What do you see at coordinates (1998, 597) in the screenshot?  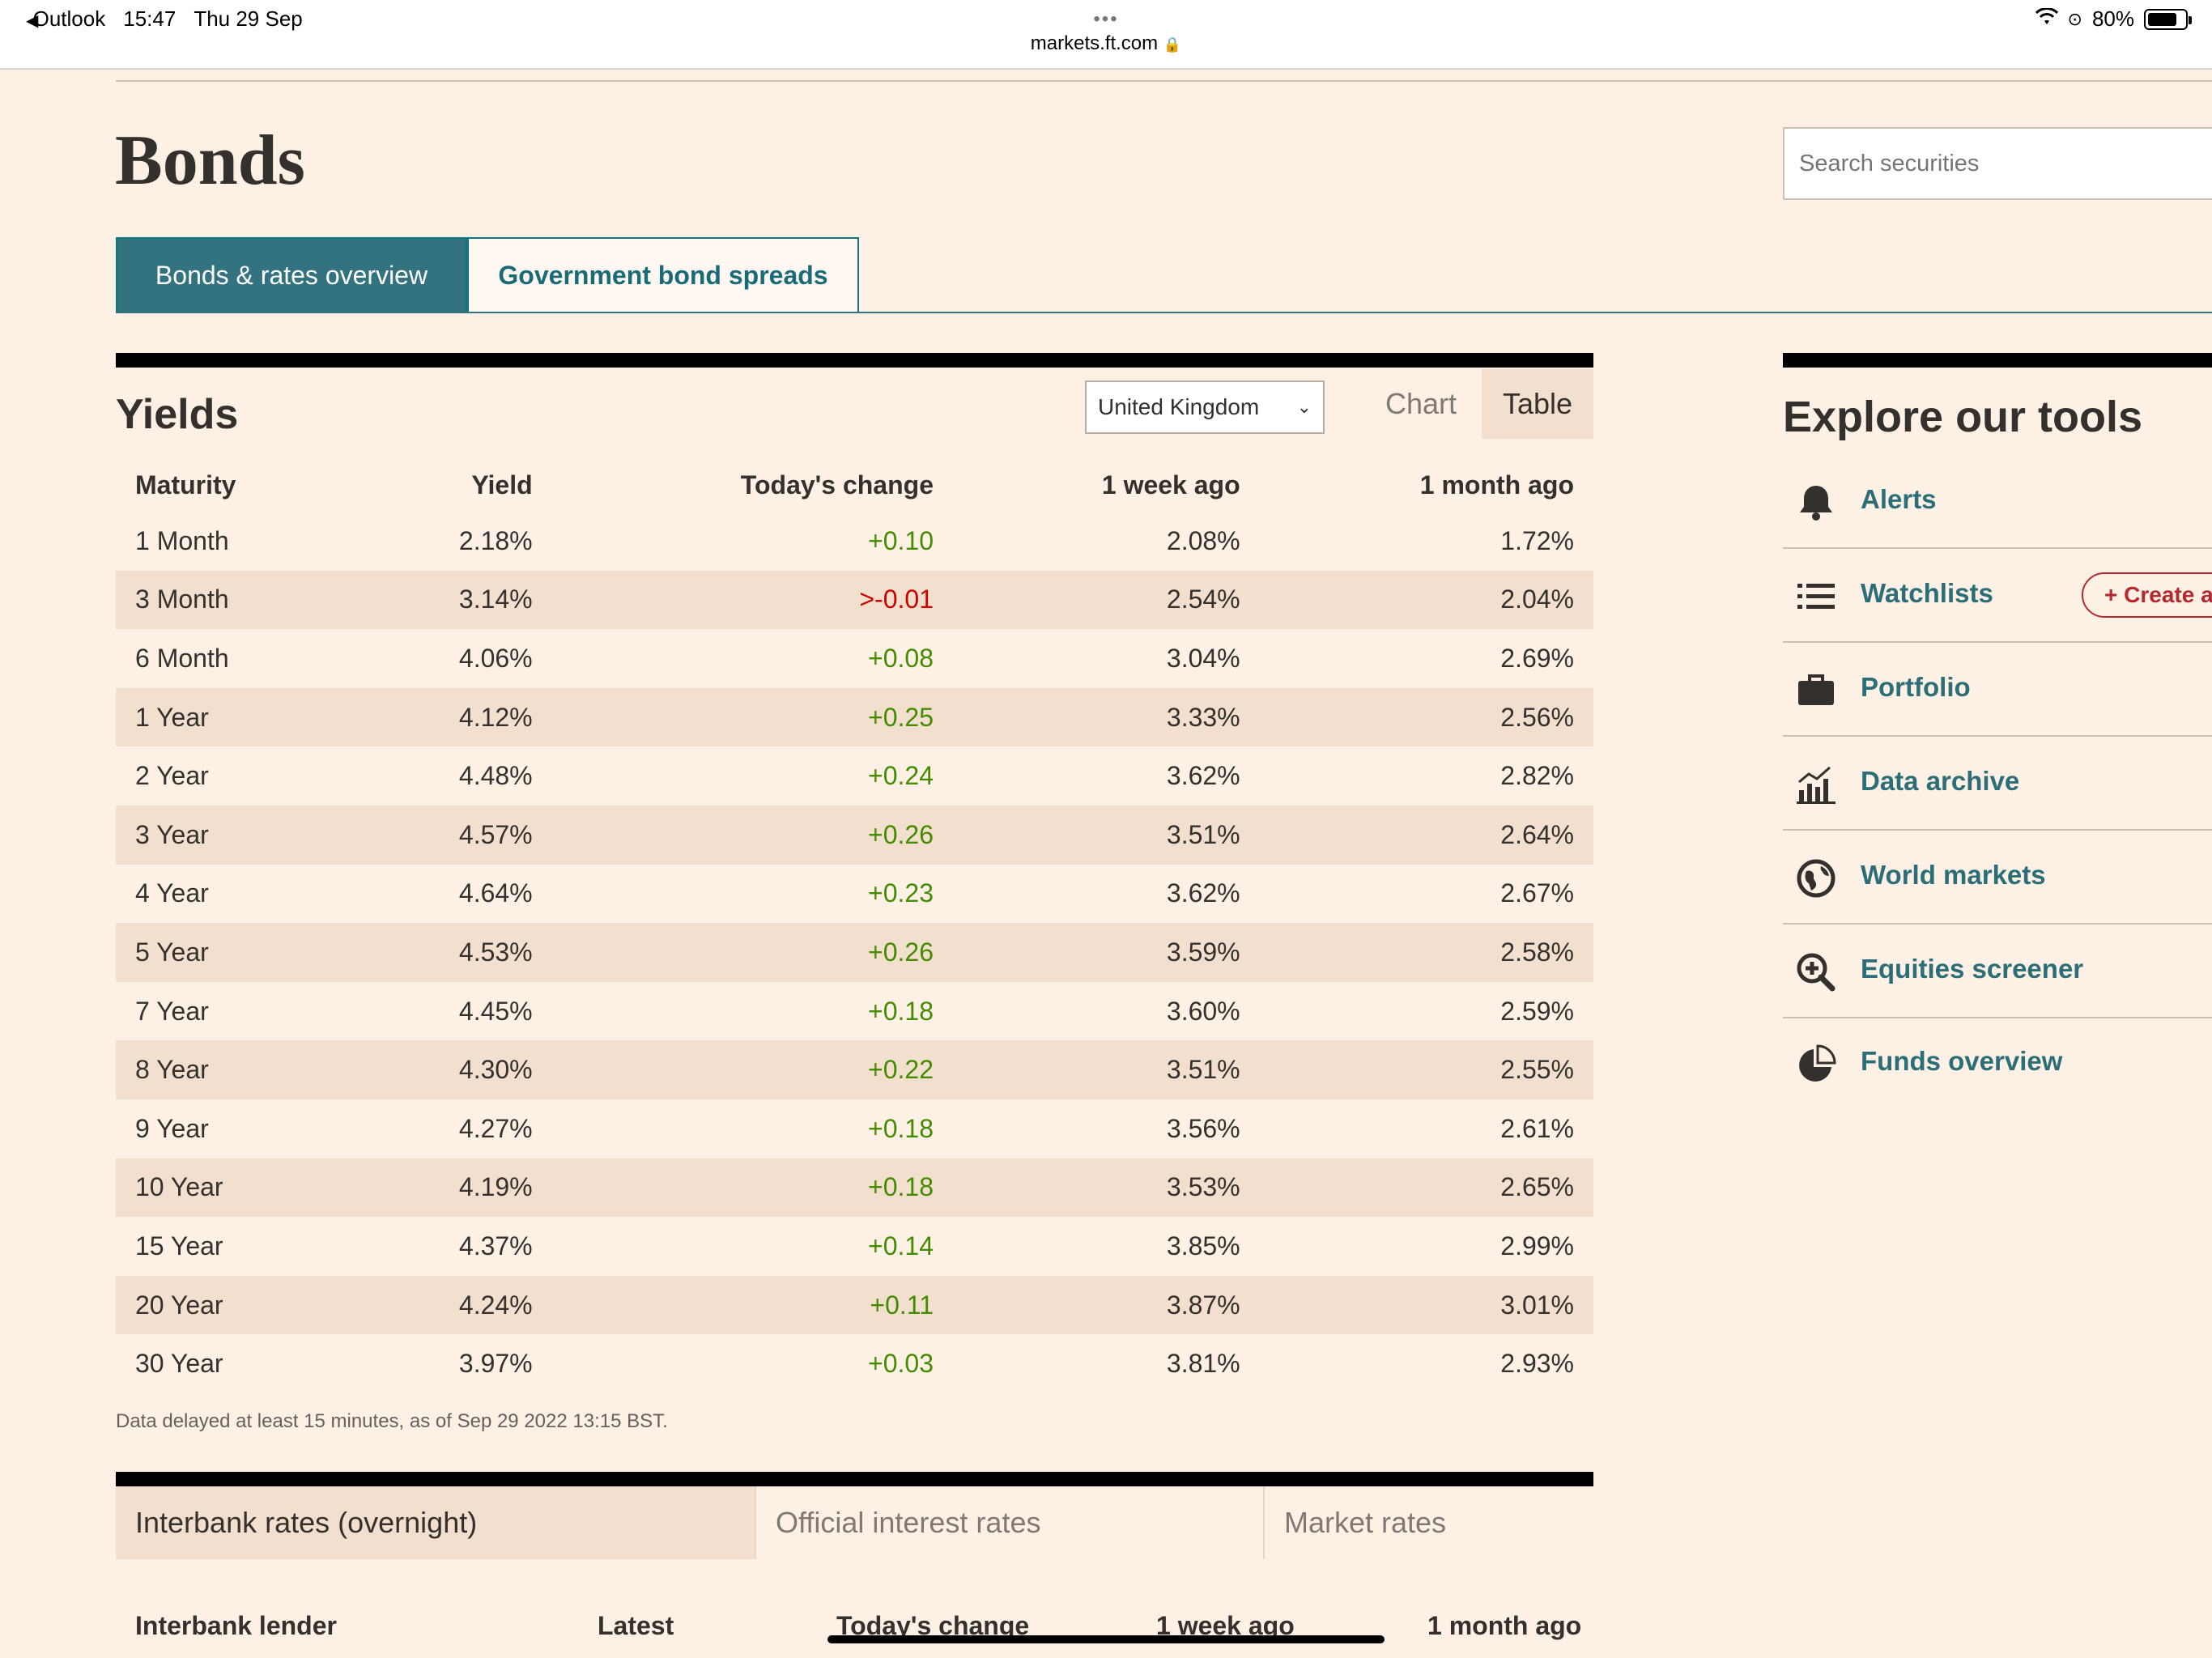 I see `tool-watchlists: Watchlists` at bounding box center [1998, 597].